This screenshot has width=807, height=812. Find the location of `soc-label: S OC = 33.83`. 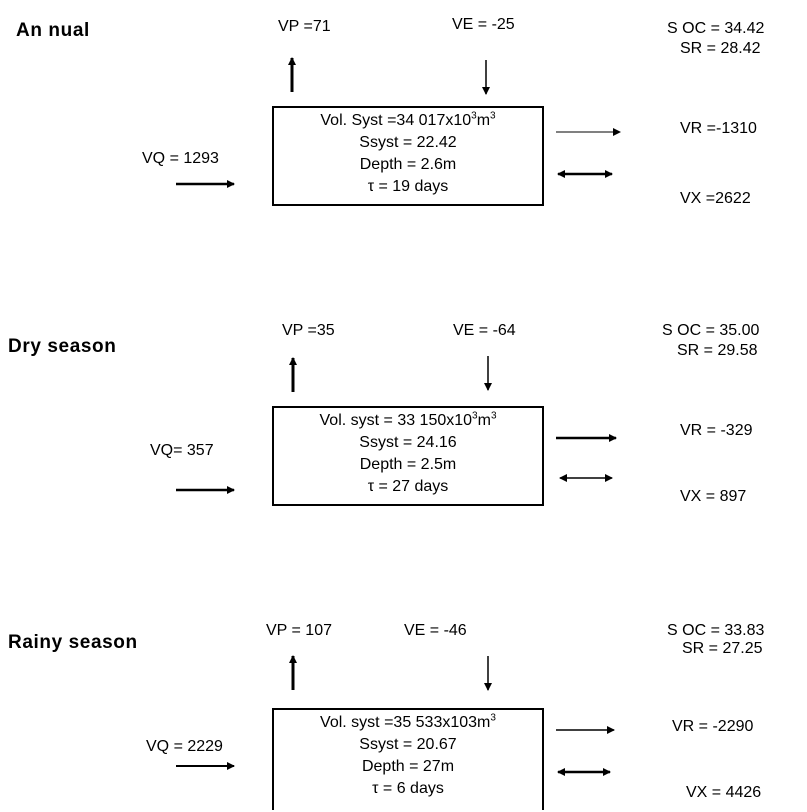

soc-label: S OC = 33.83 is located at coordinates (716, 630).